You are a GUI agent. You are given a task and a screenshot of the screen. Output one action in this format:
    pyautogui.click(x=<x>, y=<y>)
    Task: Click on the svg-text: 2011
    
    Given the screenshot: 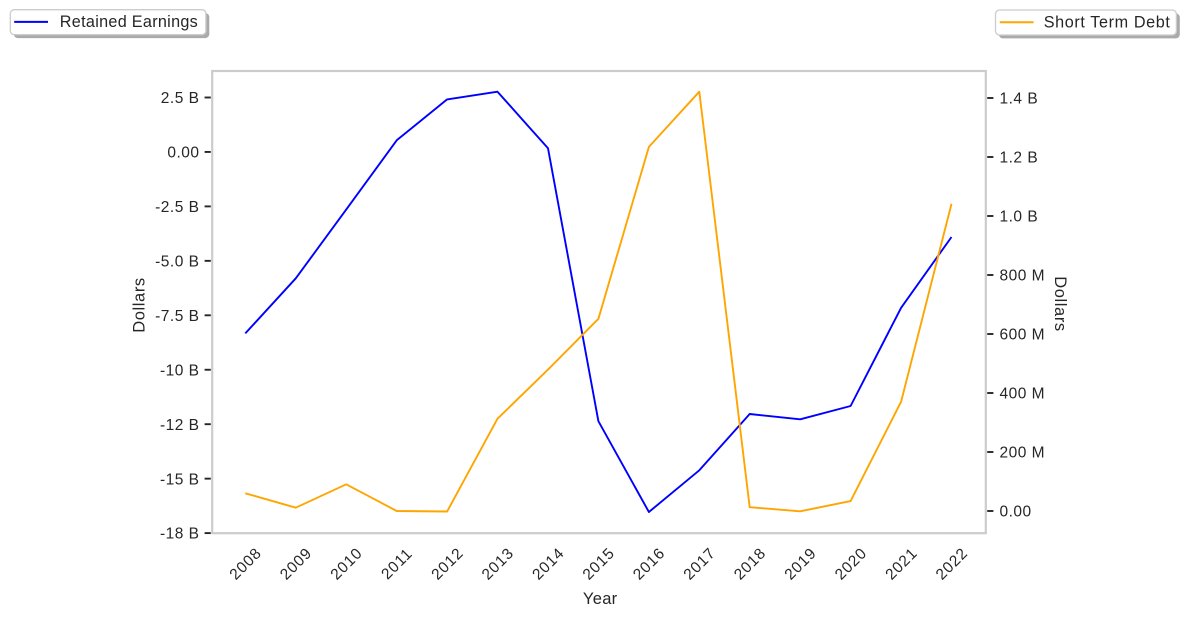 What is the action you would take?
    pyautogui.click(x=397, y=564)
    